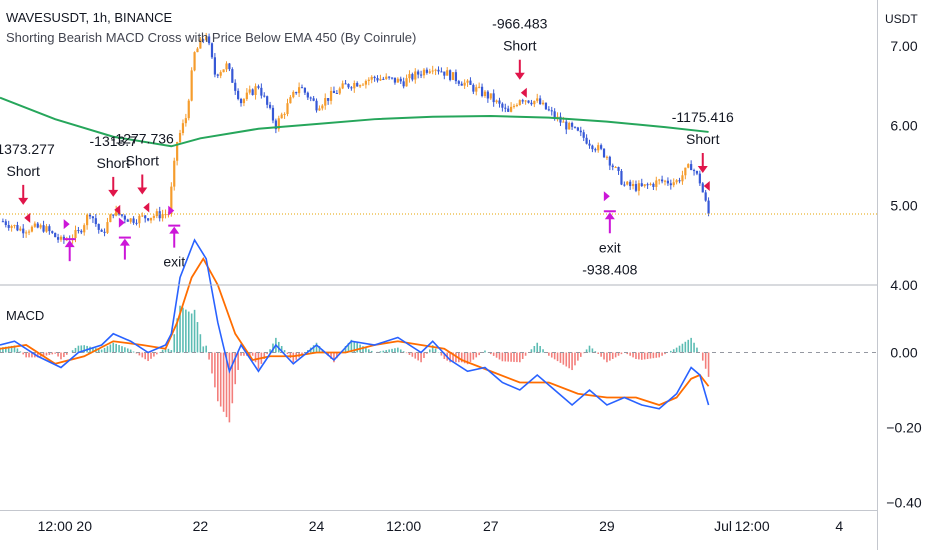 The height and width of the screenshot is (555, 932). I want to click on time-axis-tick: 27, so click(491, 526).